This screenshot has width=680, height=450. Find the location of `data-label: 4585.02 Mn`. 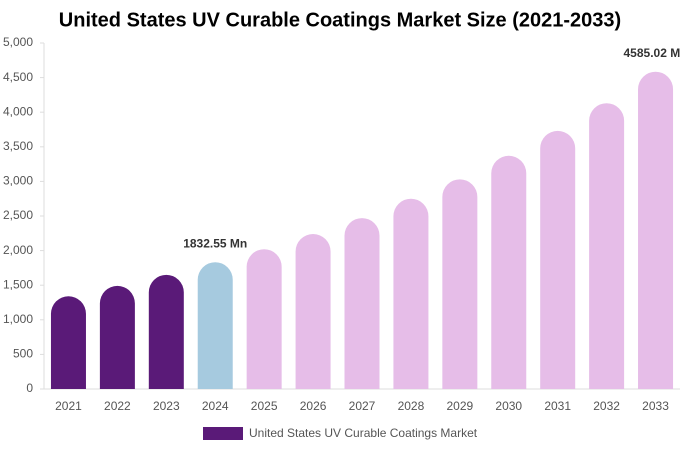

data-label: 4585.02 Mn is located at coordinates (652, 53).